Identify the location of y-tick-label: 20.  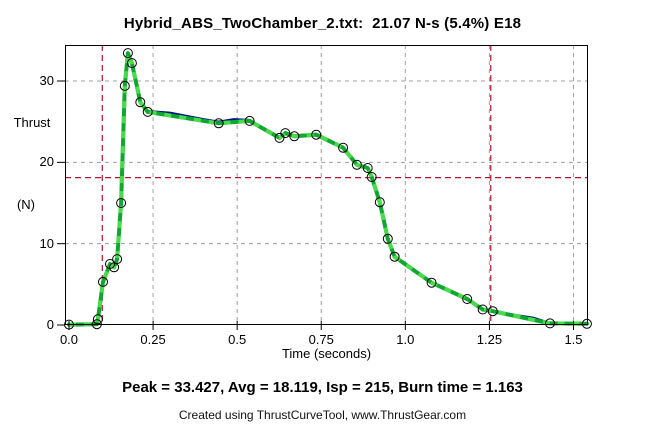
(46, 162).